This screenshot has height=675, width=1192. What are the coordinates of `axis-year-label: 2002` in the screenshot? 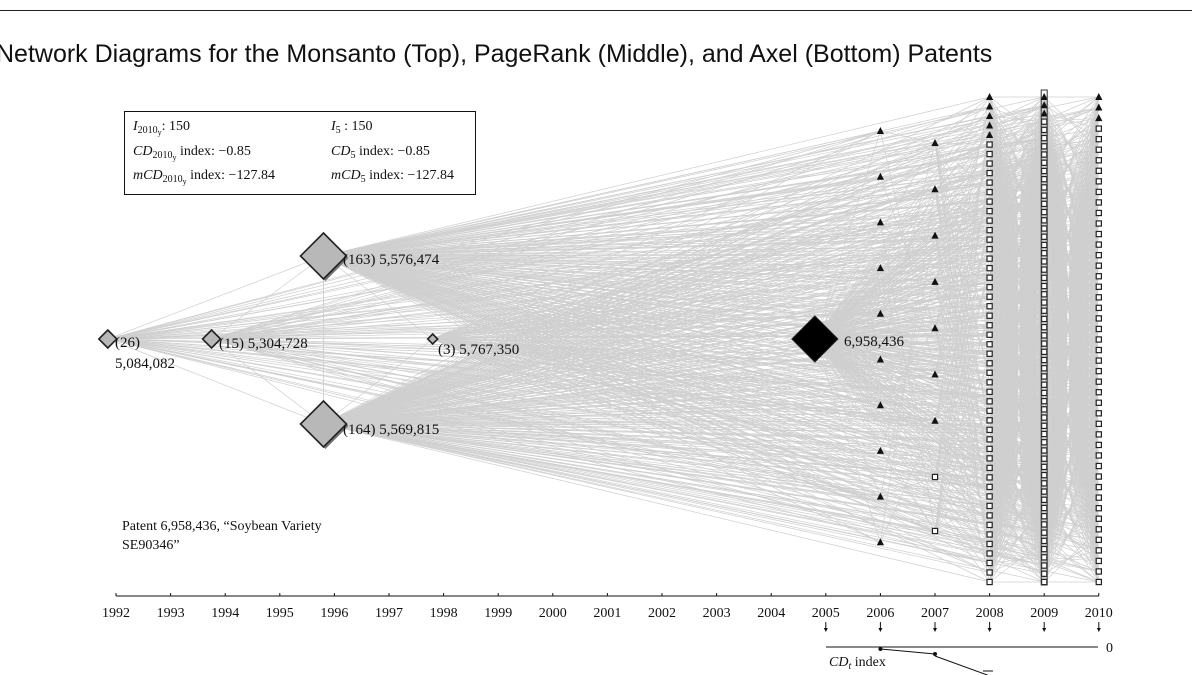 It's located at (662, 613).